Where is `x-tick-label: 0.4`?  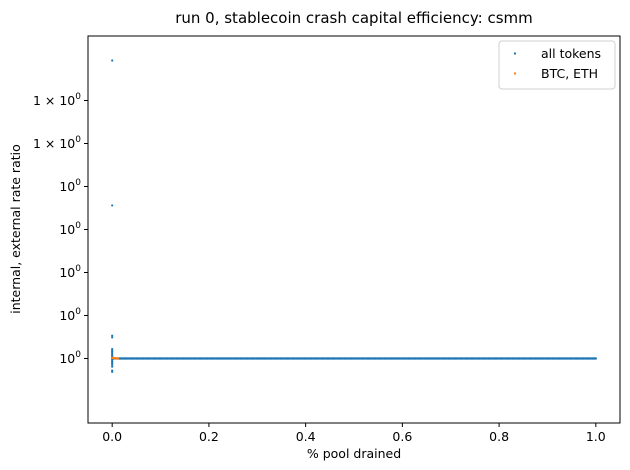
x-tick-label: 0.4 is located at coordinates (306, 436).